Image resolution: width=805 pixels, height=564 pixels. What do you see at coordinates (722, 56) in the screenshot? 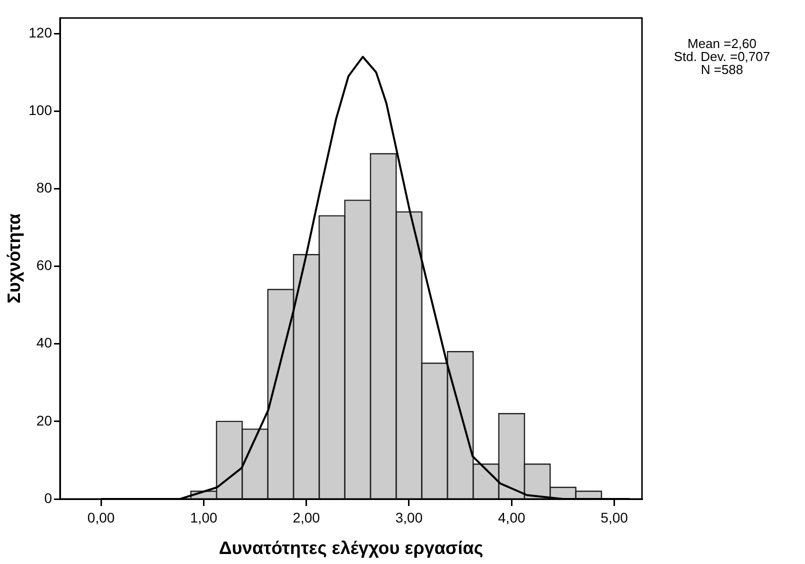
I see `text: Std. Dev. =0,707` at bounding box center [722, 56].